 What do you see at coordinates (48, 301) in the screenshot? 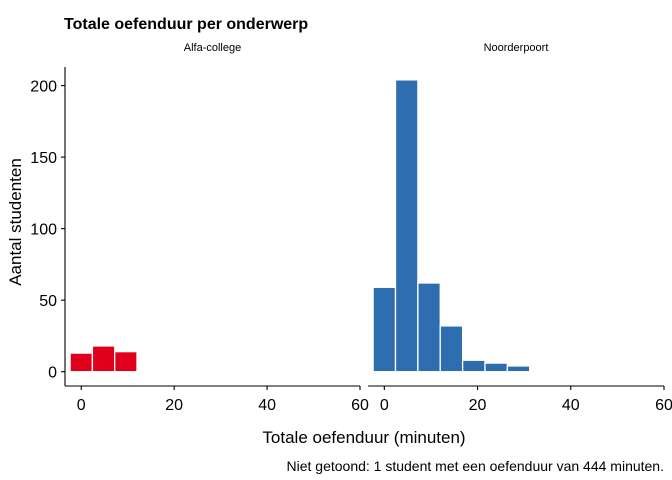
I see `y-tick-label: 50` at bounding box center [48, 301].